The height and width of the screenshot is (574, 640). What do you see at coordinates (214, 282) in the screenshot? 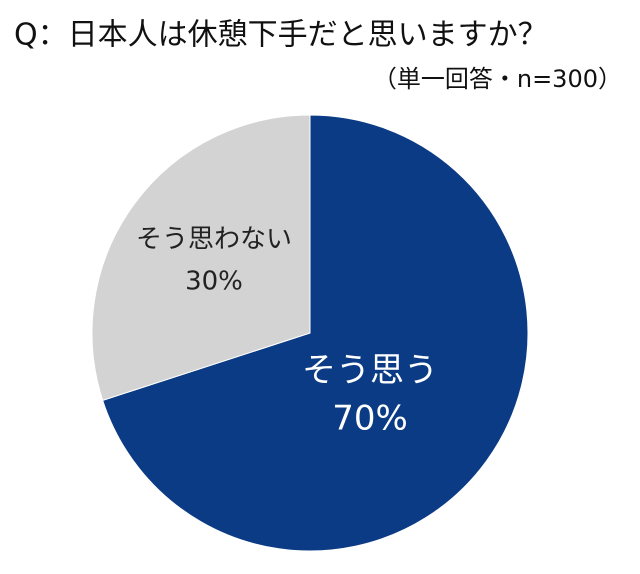
I see `value-label: 30%` at bounding box center [214, 282].